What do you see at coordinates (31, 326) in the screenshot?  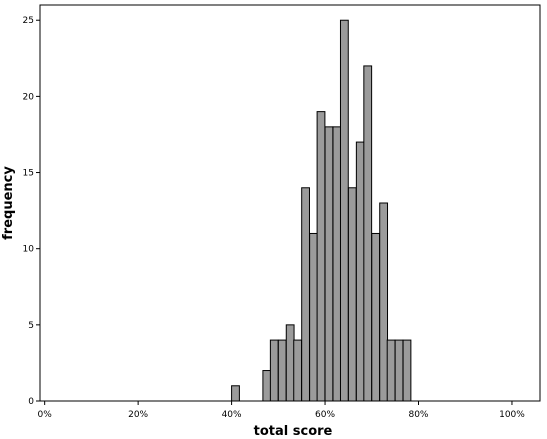 I see `y-tick-label: 5` at bounding box center [31, 326].